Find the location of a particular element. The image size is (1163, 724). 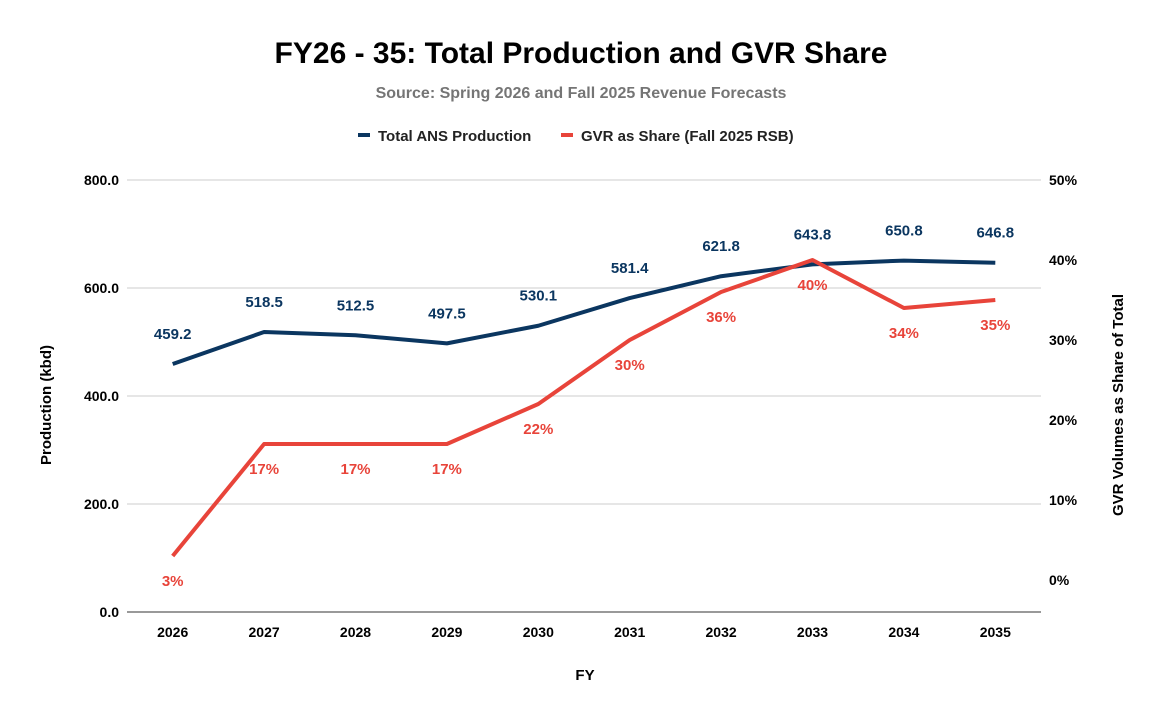

data-label: 22% is located at coordinates (538, 429).